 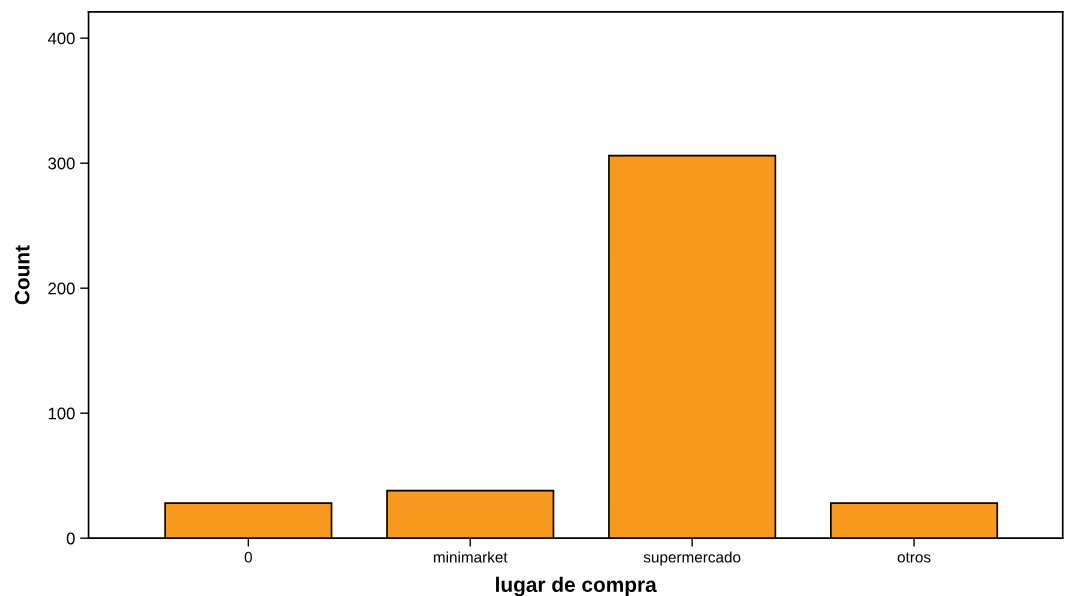 What do you see at coordinates (248, 557) in the screenshot?
I see `x-tick-label: 0` at bounding box center [248, 557].